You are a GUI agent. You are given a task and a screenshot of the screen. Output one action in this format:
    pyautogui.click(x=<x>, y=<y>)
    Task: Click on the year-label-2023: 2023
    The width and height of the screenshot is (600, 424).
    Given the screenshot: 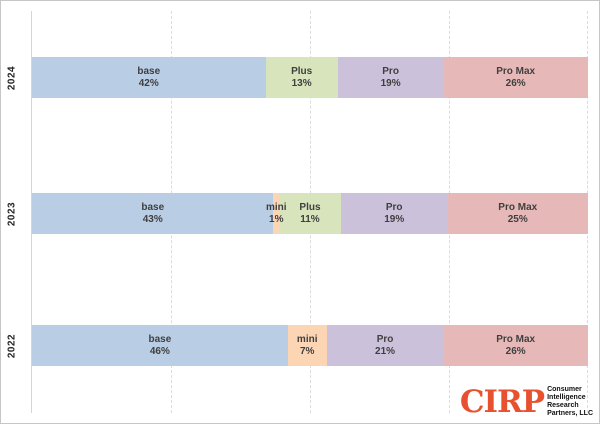 What is the action you would take?
    pyautogui.click(x=12, y=214)
    